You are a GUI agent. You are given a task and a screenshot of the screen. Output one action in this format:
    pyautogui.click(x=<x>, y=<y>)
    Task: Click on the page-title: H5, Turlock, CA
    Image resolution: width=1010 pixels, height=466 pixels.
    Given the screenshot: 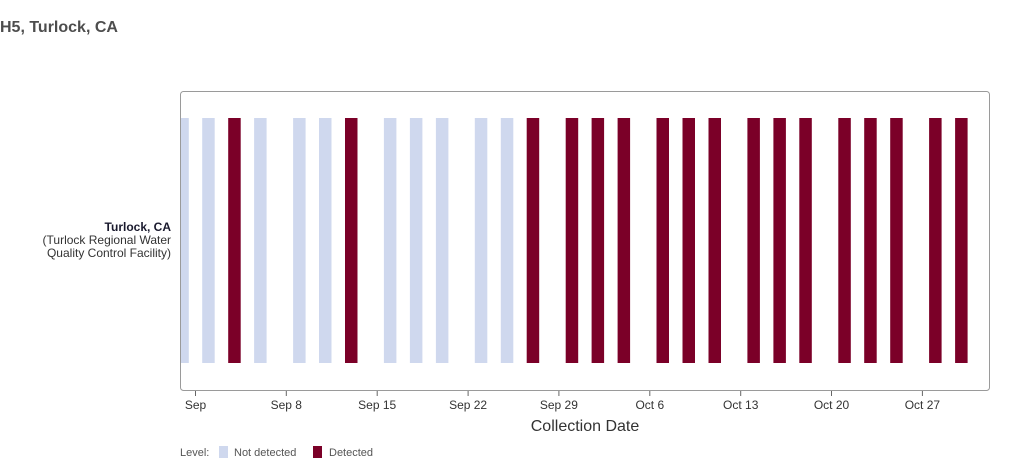 What is the action you would take?
    pyautogui.click(x=59, y=27)
    